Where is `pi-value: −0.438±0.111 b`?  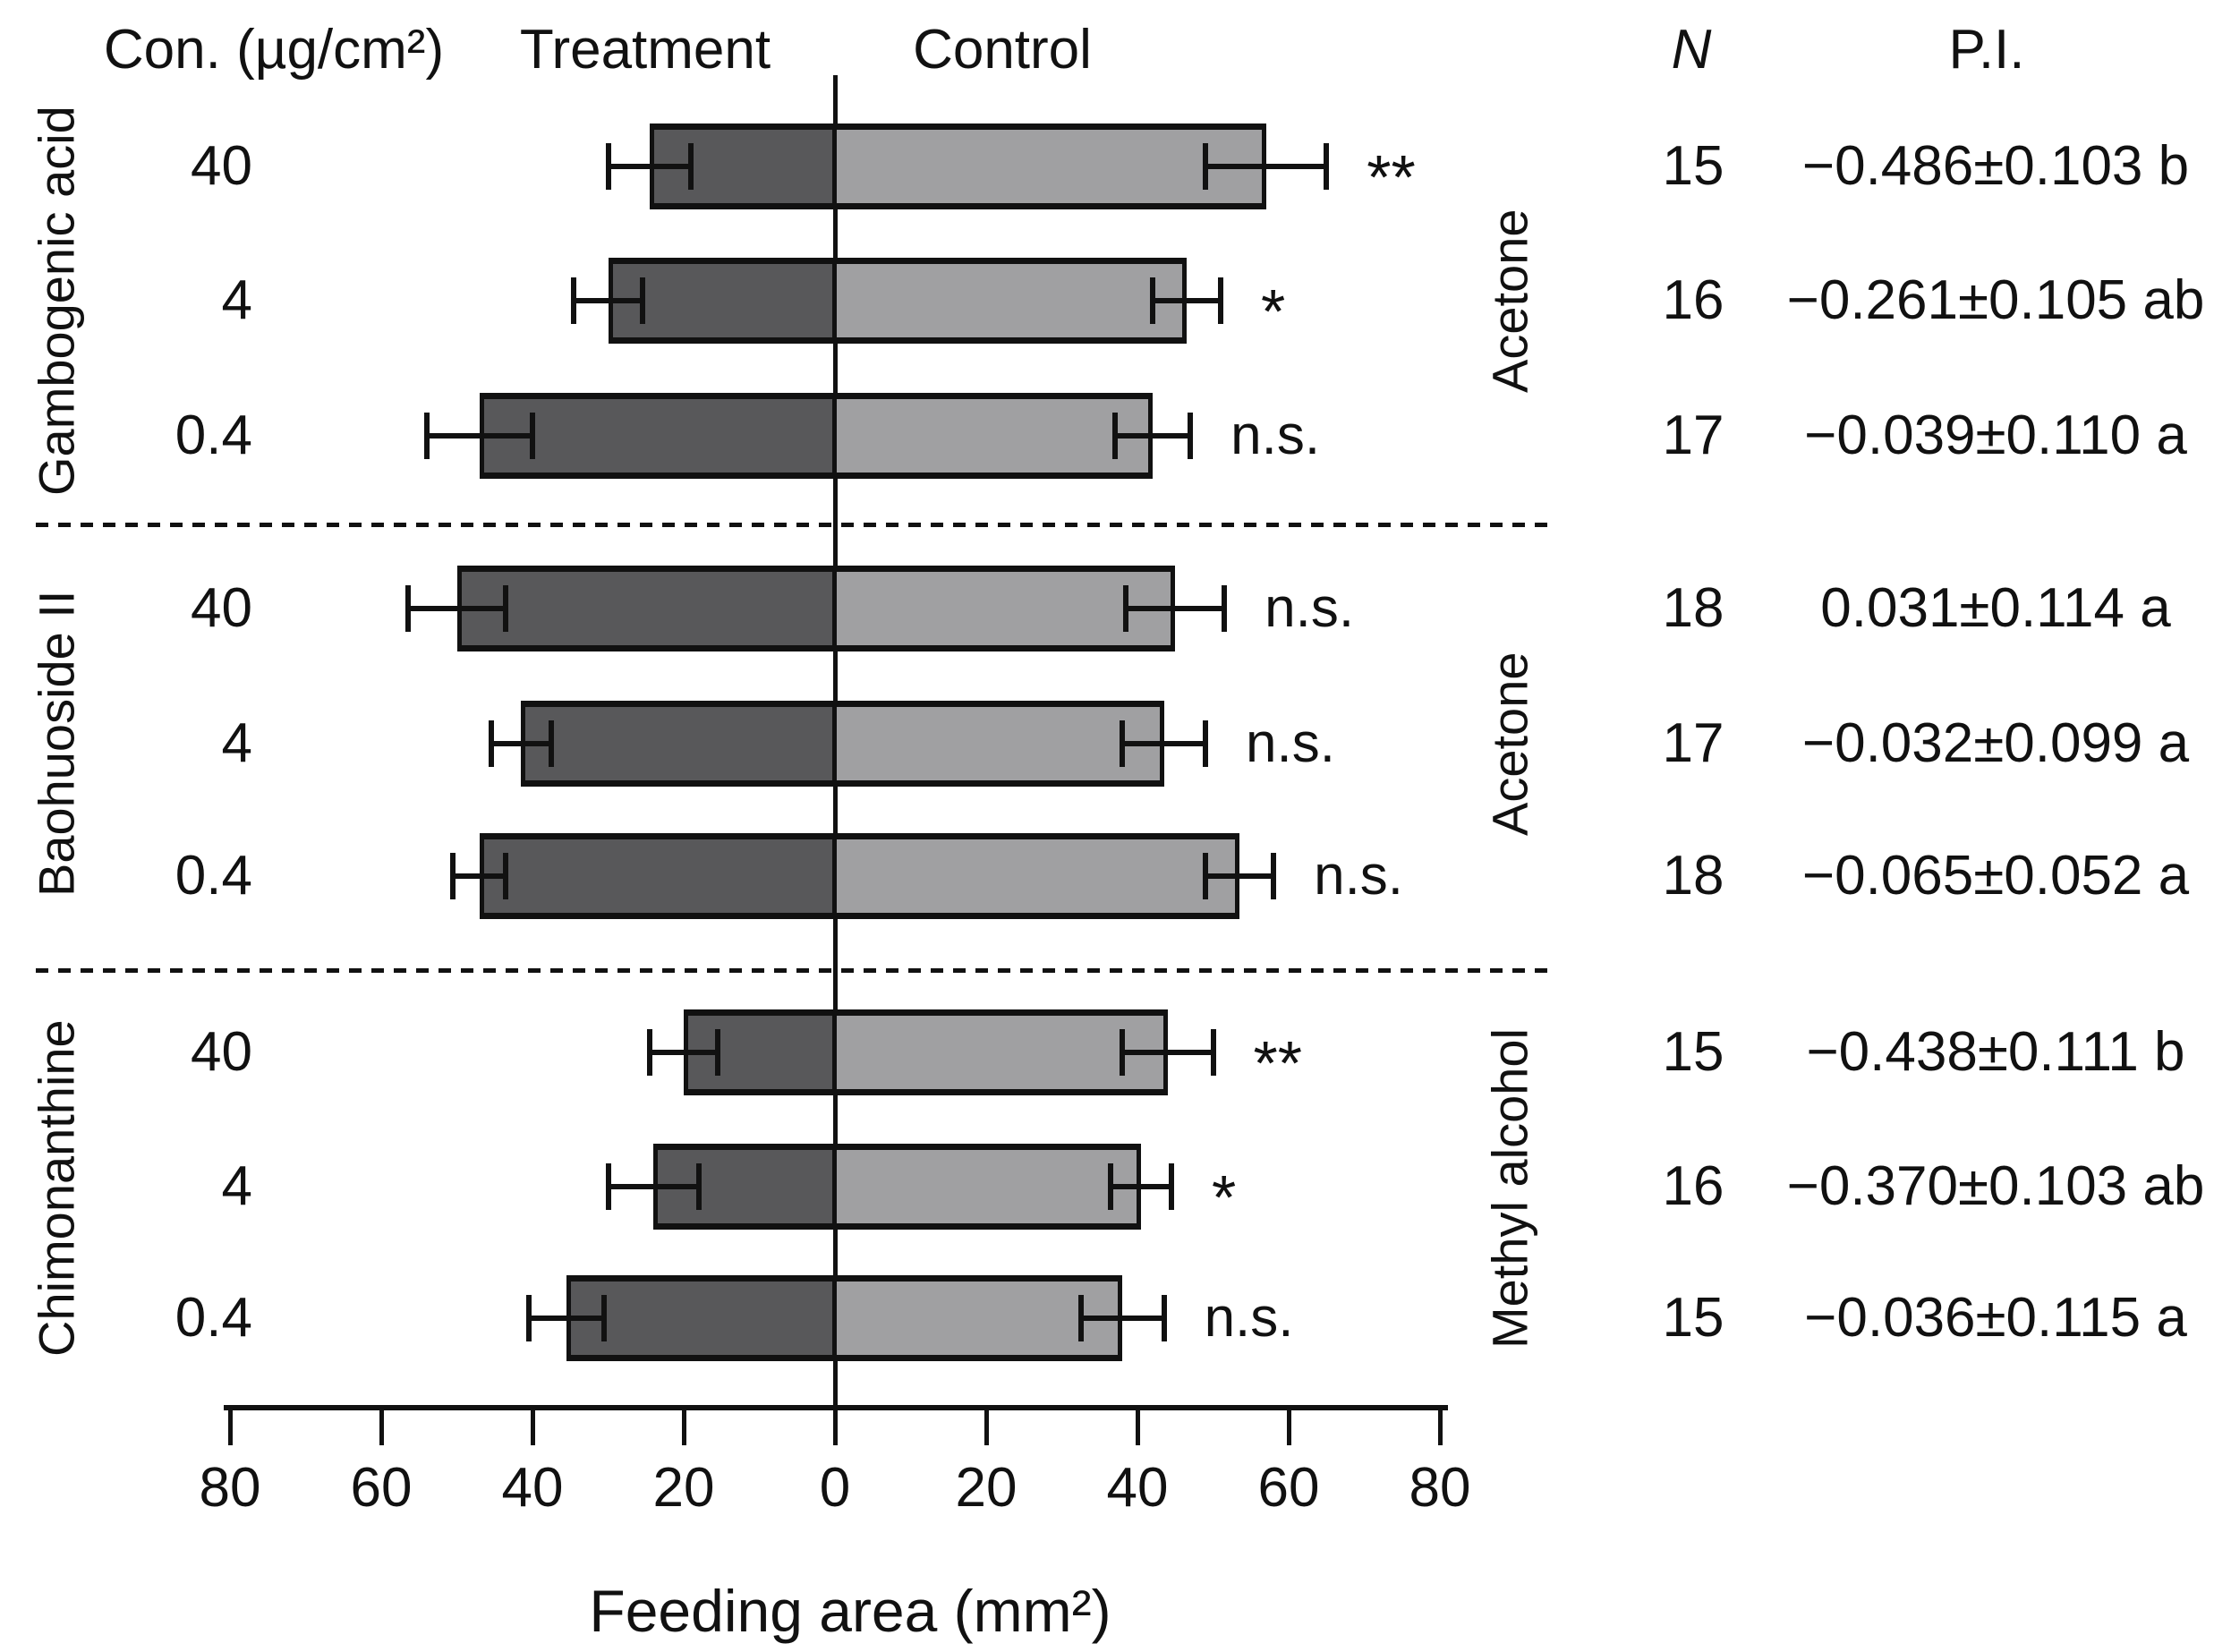 pi-value: −0.438±0.111 b is located at coordinates (1995, 1052).